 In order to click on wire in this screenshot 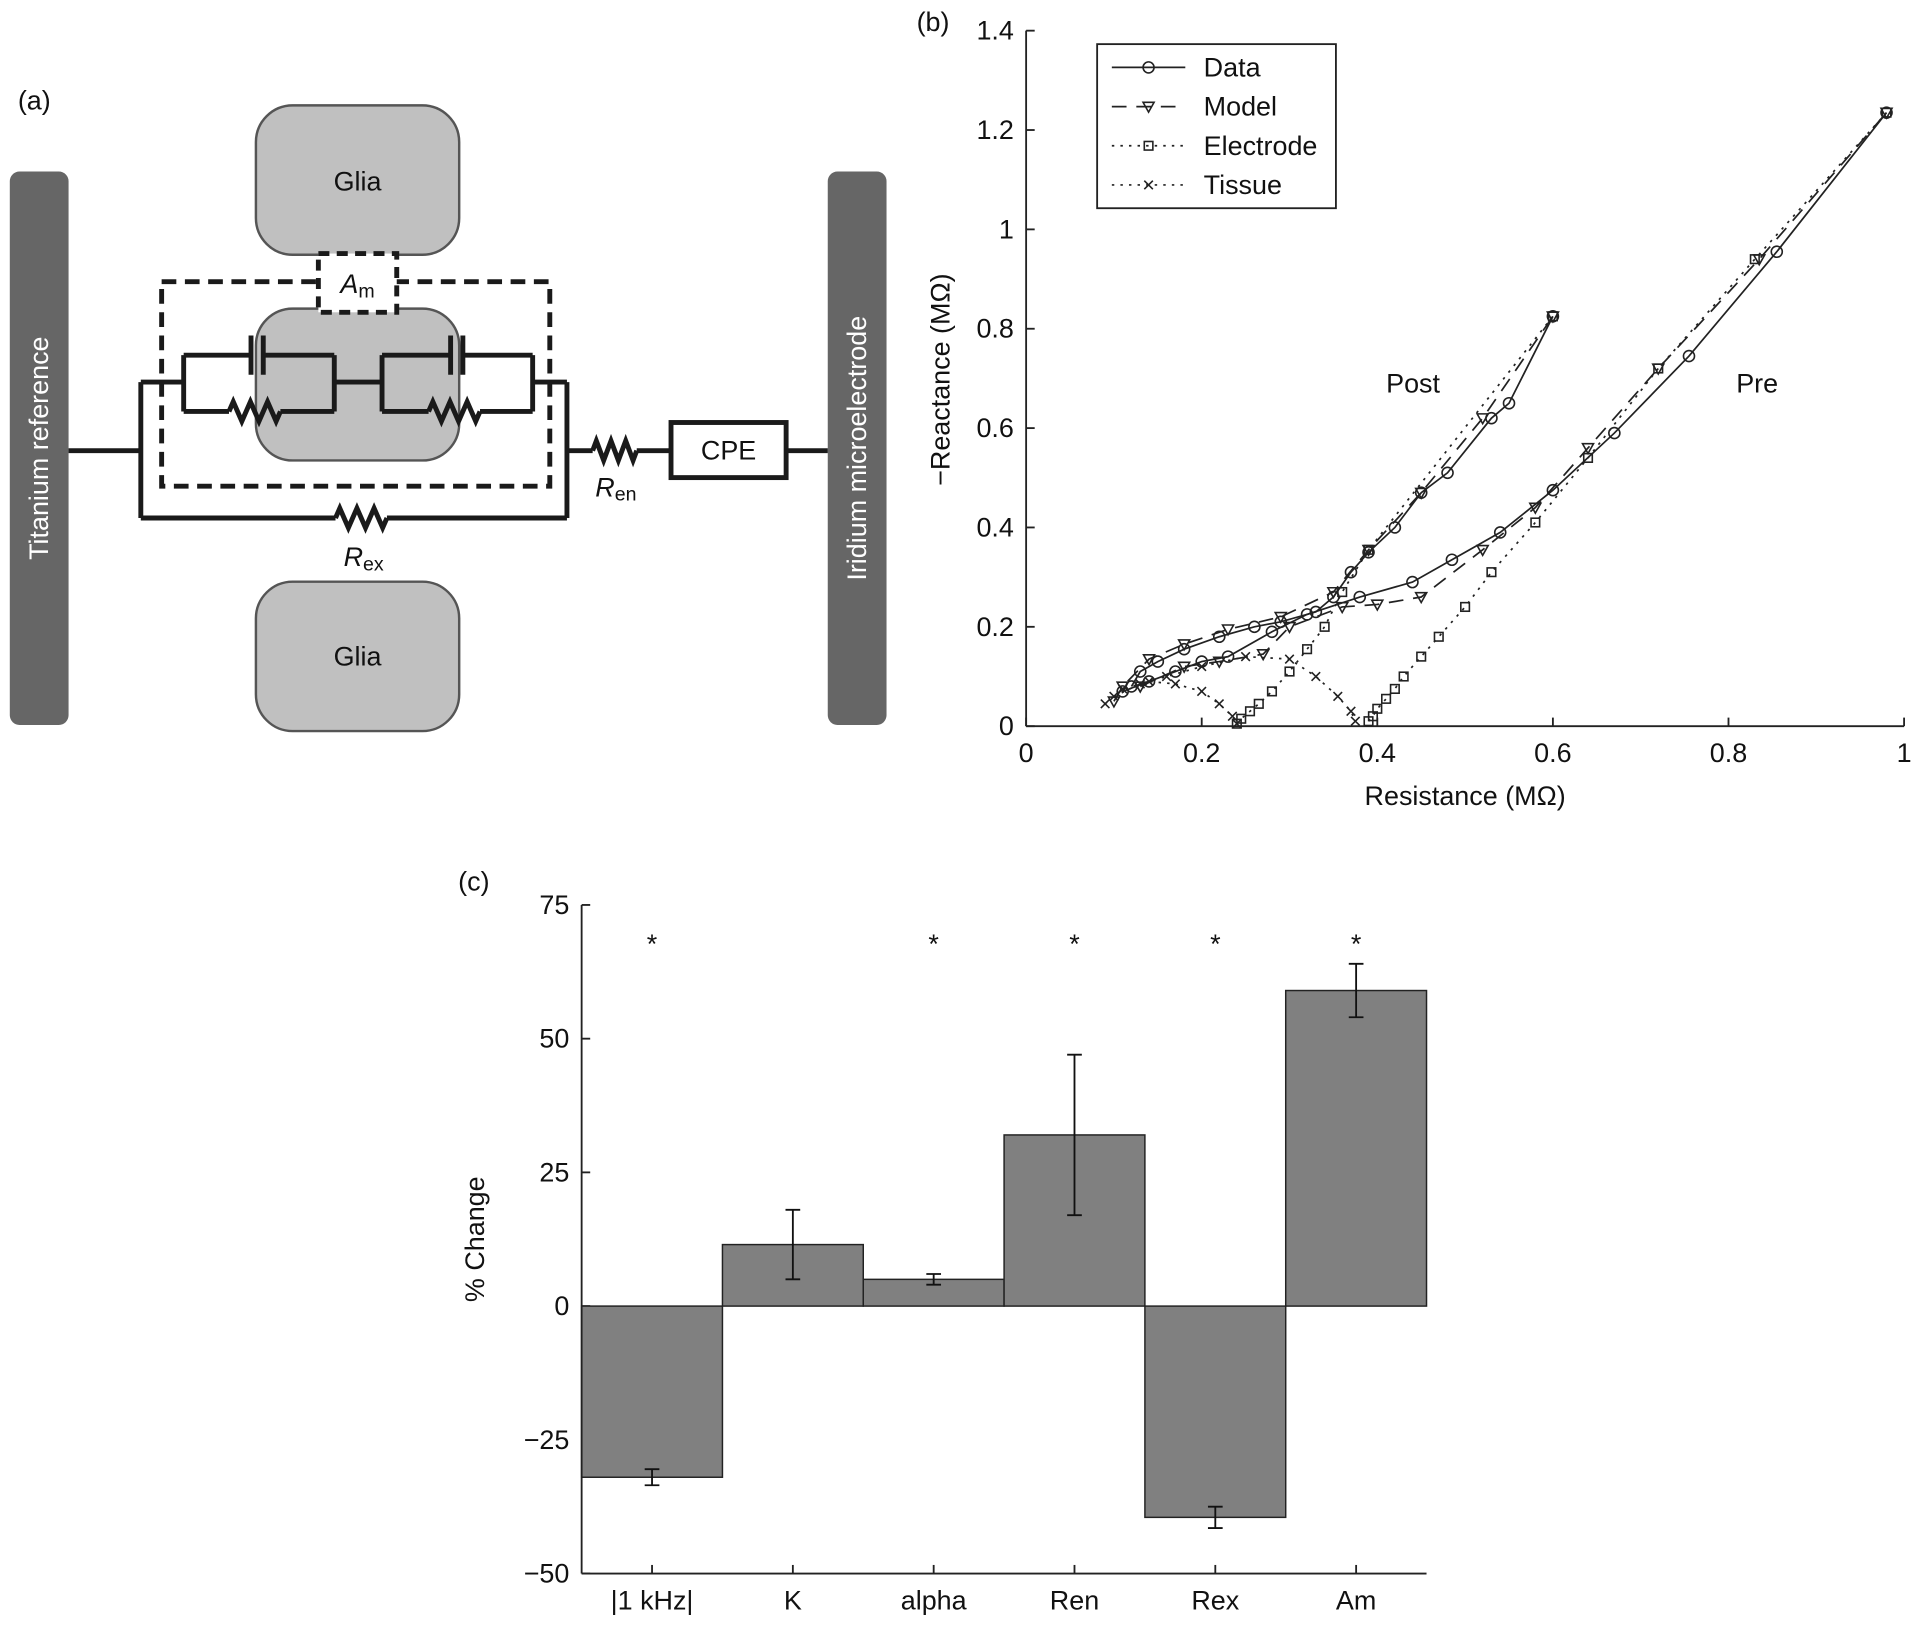, I will do `click(448, 449)`.